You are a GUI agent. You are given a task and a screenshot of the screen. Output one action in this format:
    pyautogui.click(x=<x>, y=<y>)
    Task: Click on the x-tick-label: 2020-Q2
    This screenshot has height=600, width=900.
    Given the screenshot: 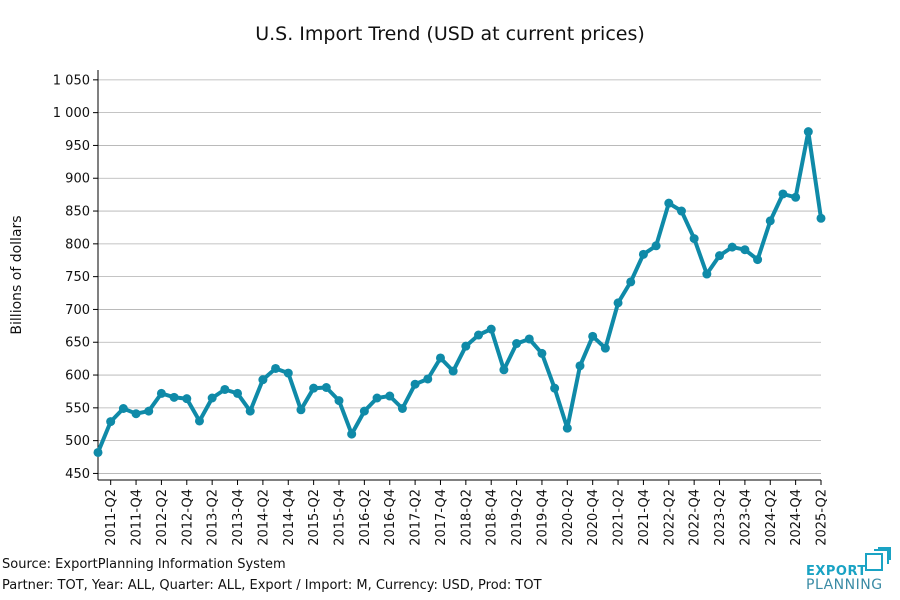 What is the action you would take?
    pyautogui.click(x=568, y=517)
    